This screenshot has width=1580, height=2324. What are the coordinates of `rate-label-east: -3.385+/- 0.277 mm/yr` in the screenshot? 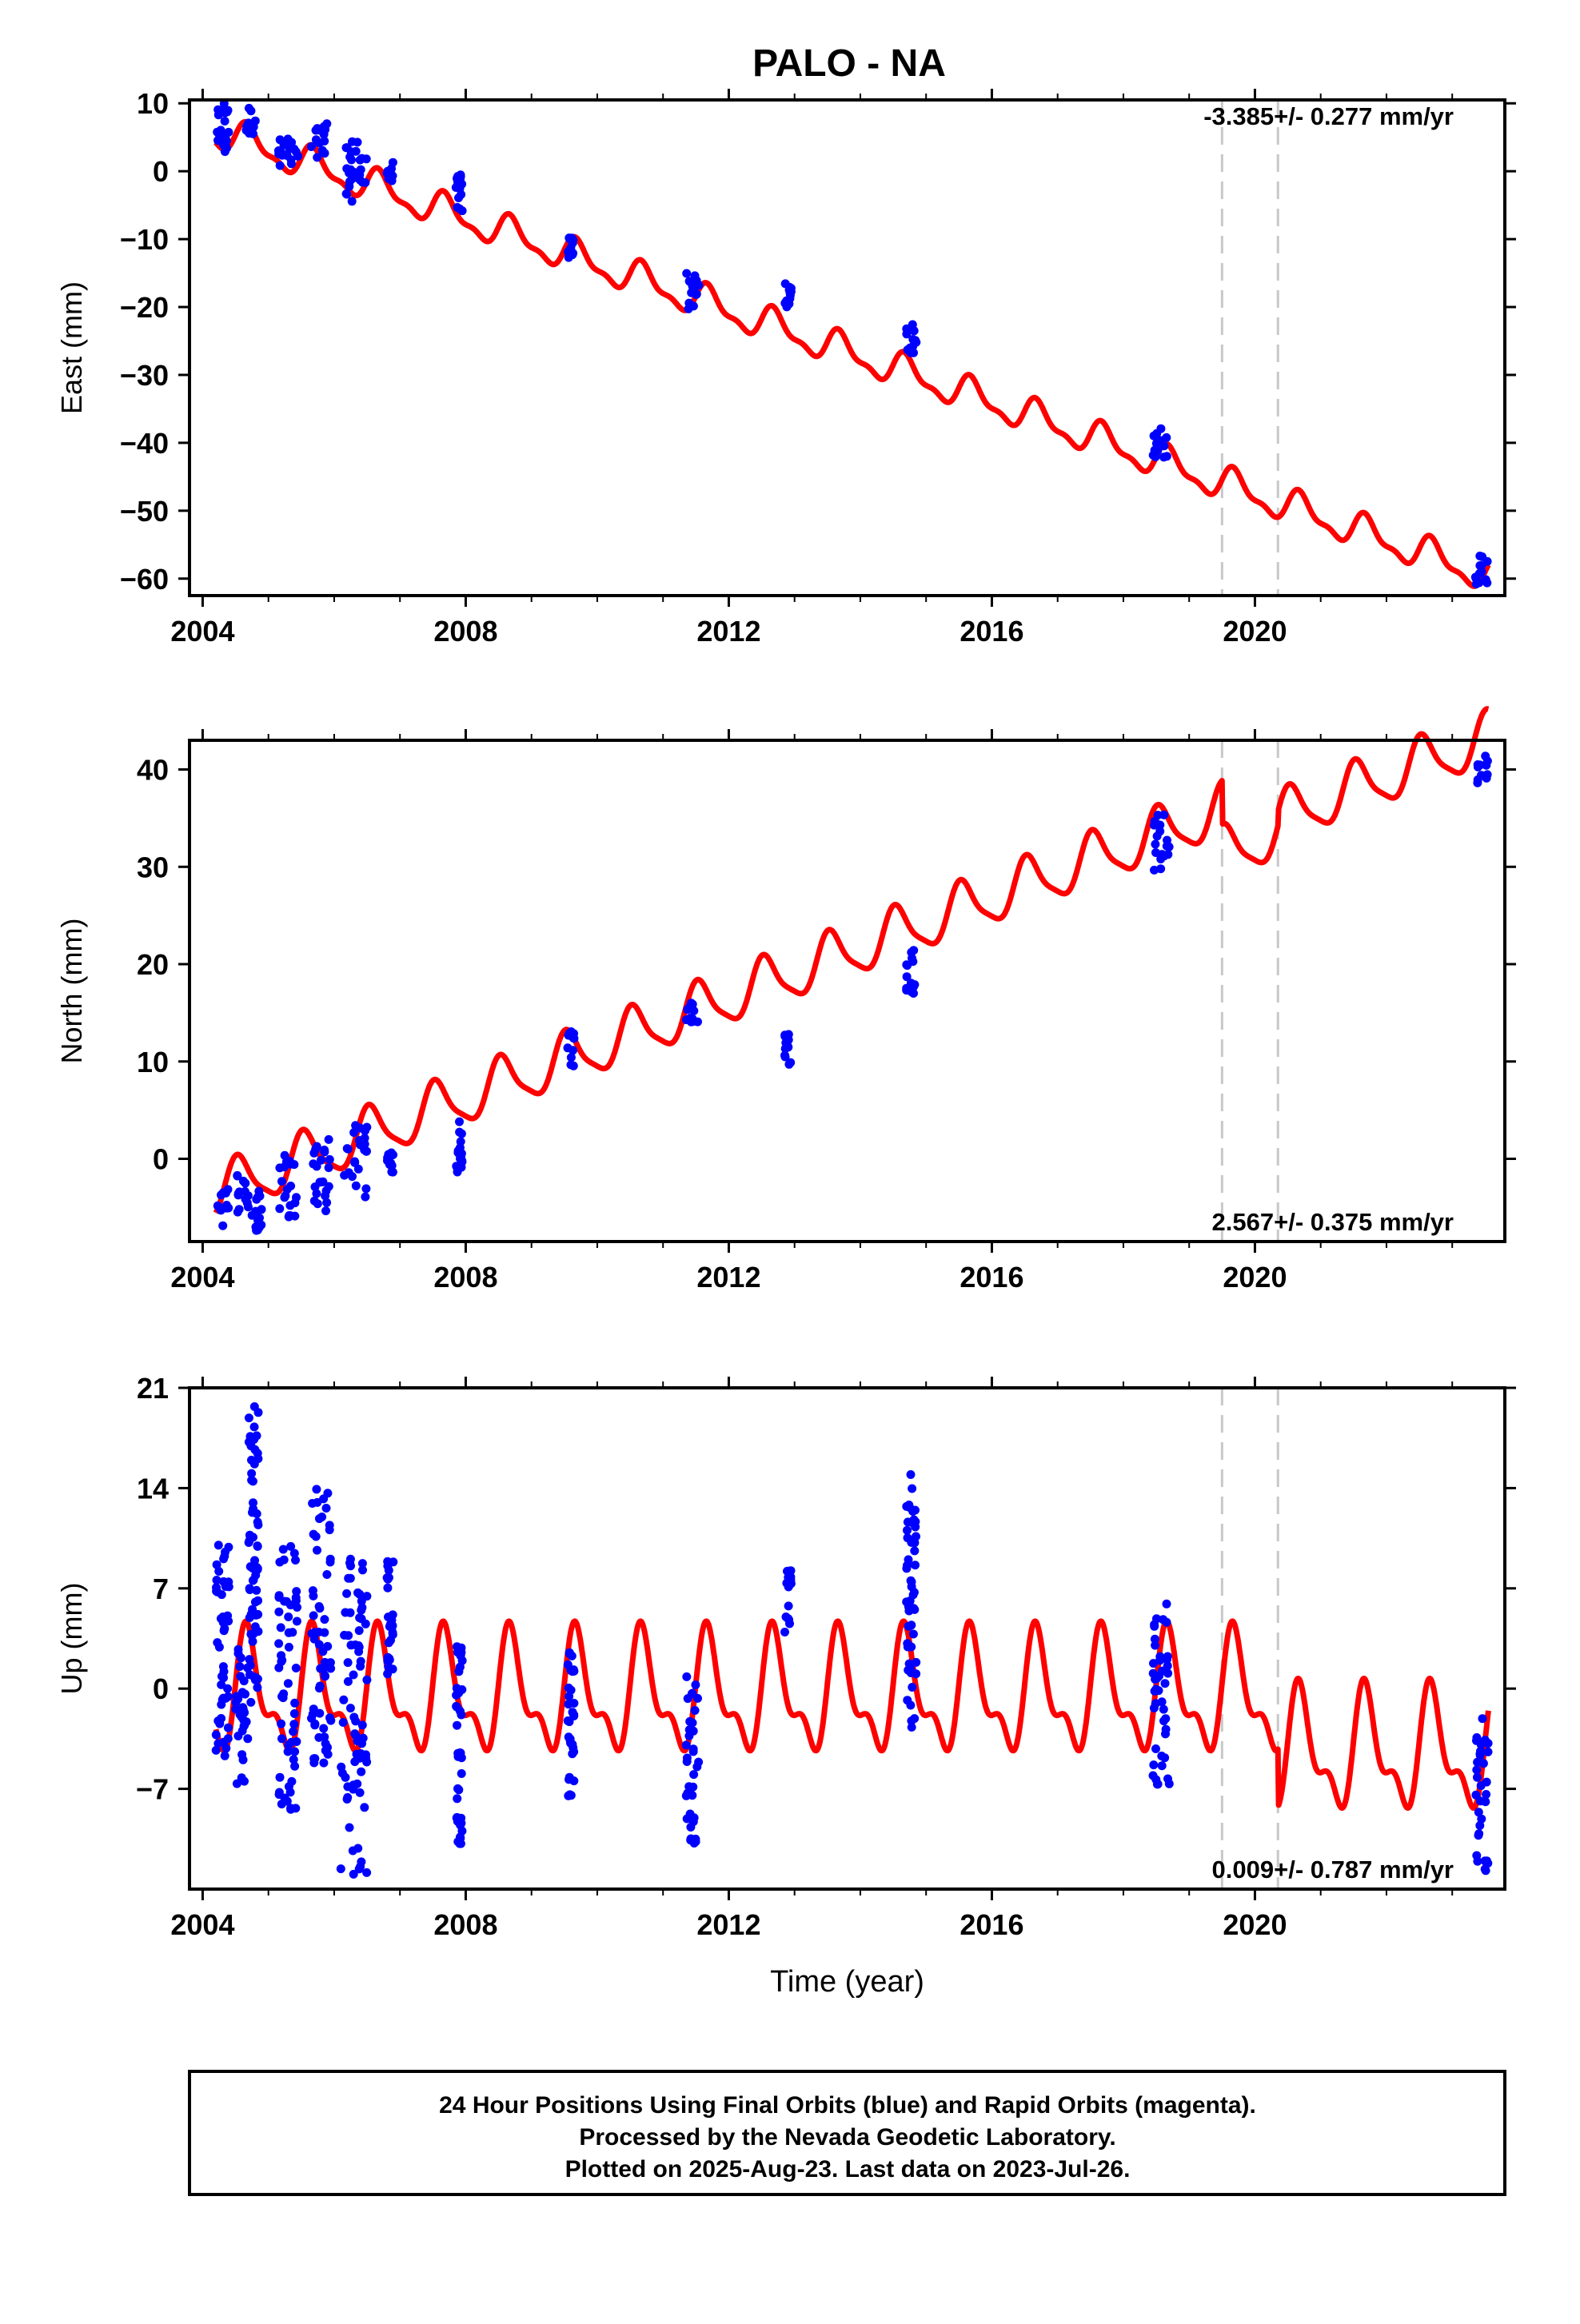 It's located at (1328, 116).